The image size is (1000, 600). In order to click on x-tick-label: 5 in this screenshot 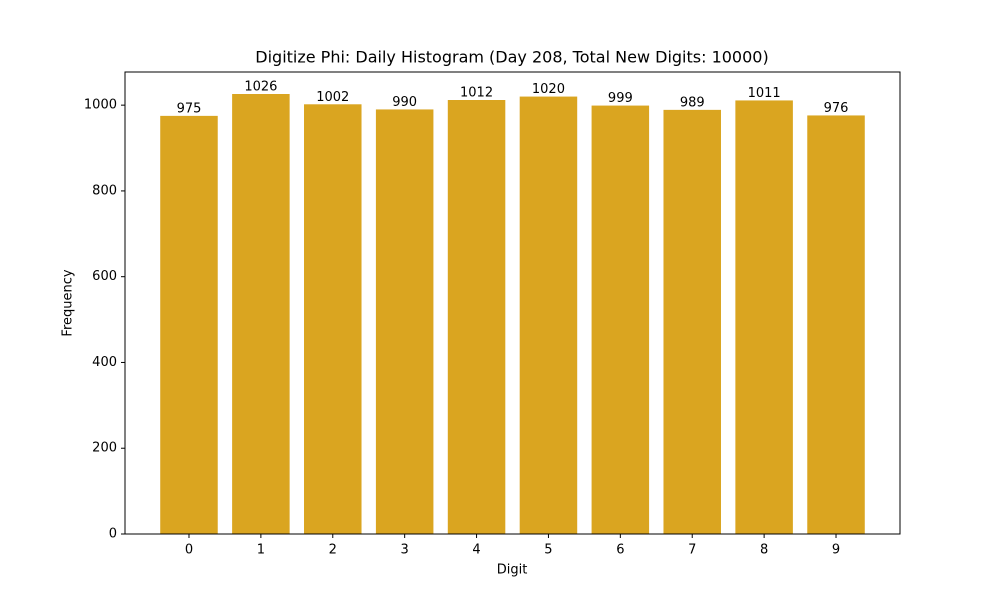, I will do `click(548, 550)`.